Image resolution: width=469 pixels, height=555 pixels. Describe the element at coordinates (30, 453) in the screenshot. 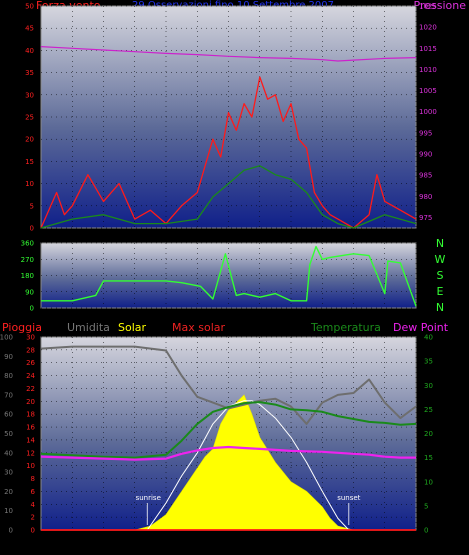

I see `rain-tick-label: 12` at that location.